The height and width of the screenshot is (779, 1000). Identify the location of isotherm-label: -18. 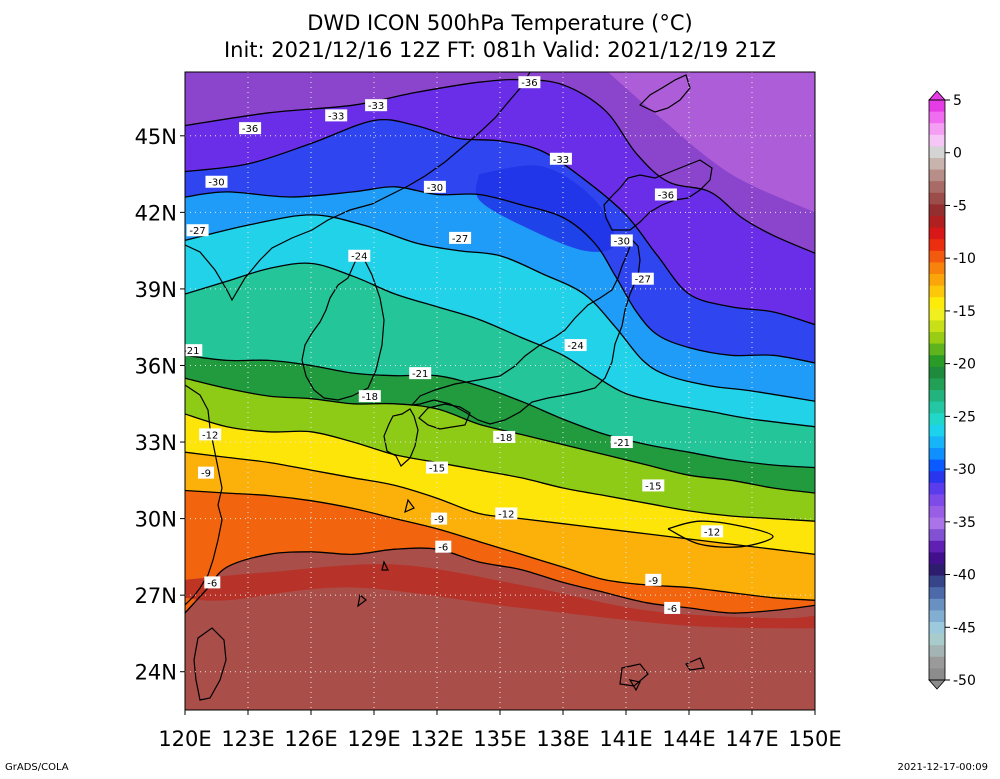
(370, 397).